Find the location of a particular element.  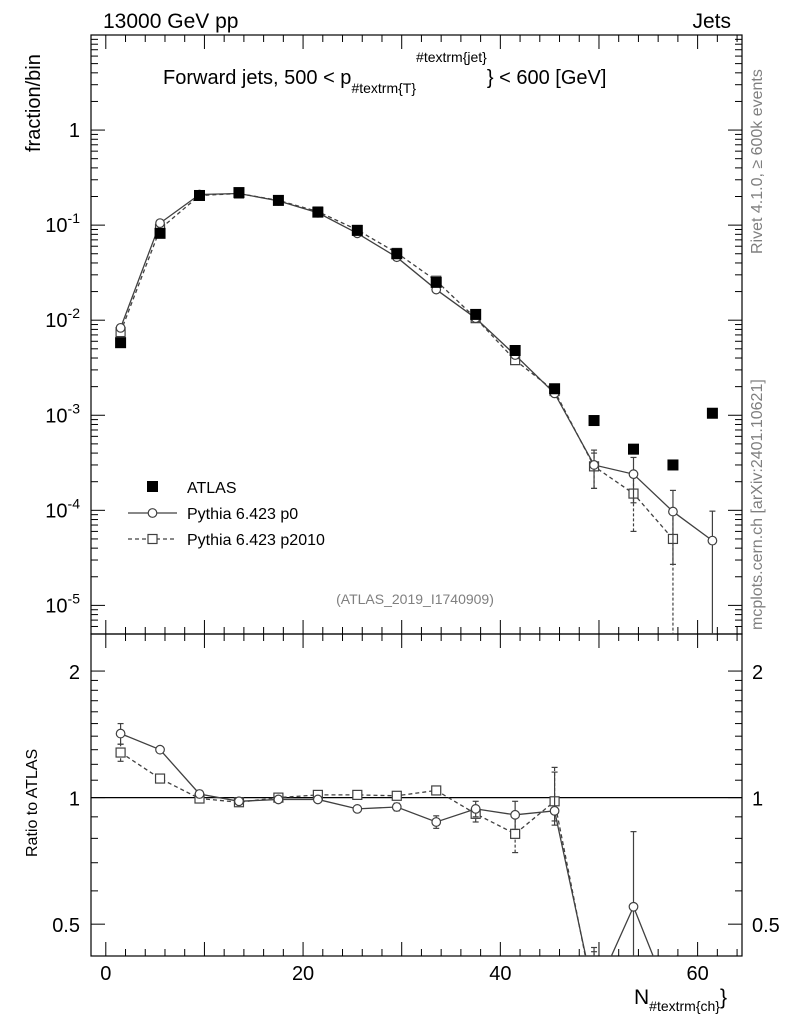

rivet-label: Rivet 4.1.0, ≥ 600k events is located at coordinates (757, 161).